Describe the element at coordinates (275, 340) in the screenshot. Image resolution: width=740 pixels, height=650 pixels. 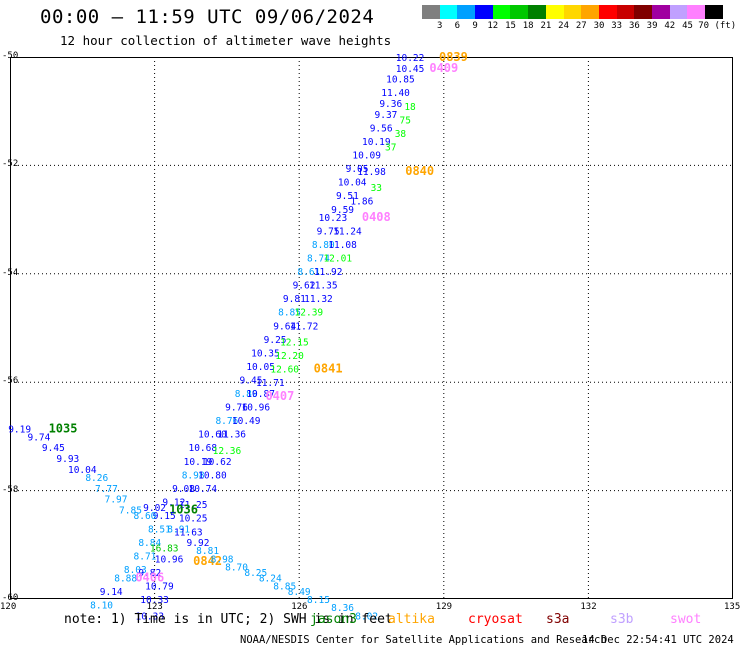
I see `wave-height-label: 9.25` at that location.